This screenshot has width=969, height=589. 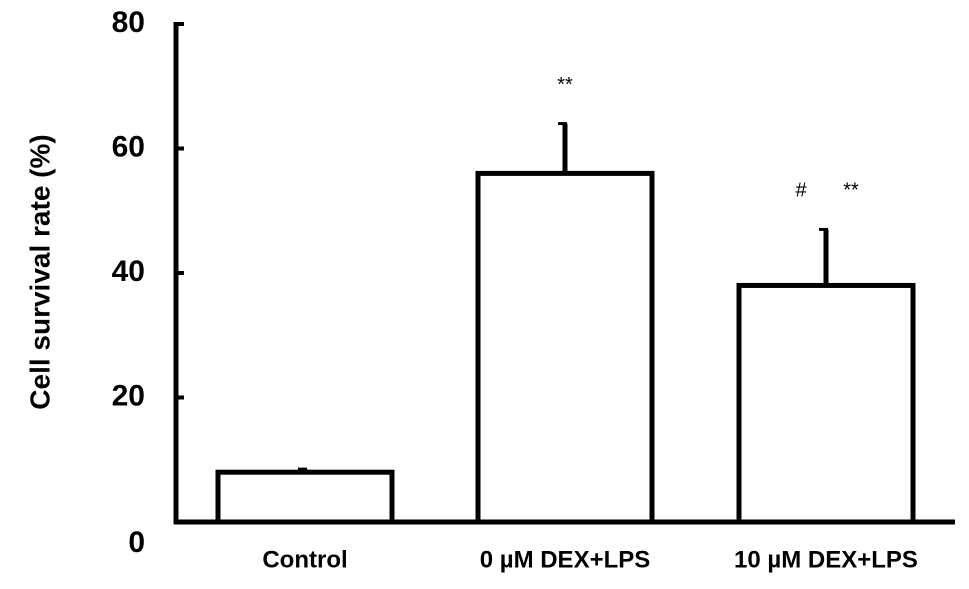 What do you see at coordinates (826, 559) in the screenshot?
I see `x-tick-label: 10 µM DEX+LPS` at bounding box center [826, 559].